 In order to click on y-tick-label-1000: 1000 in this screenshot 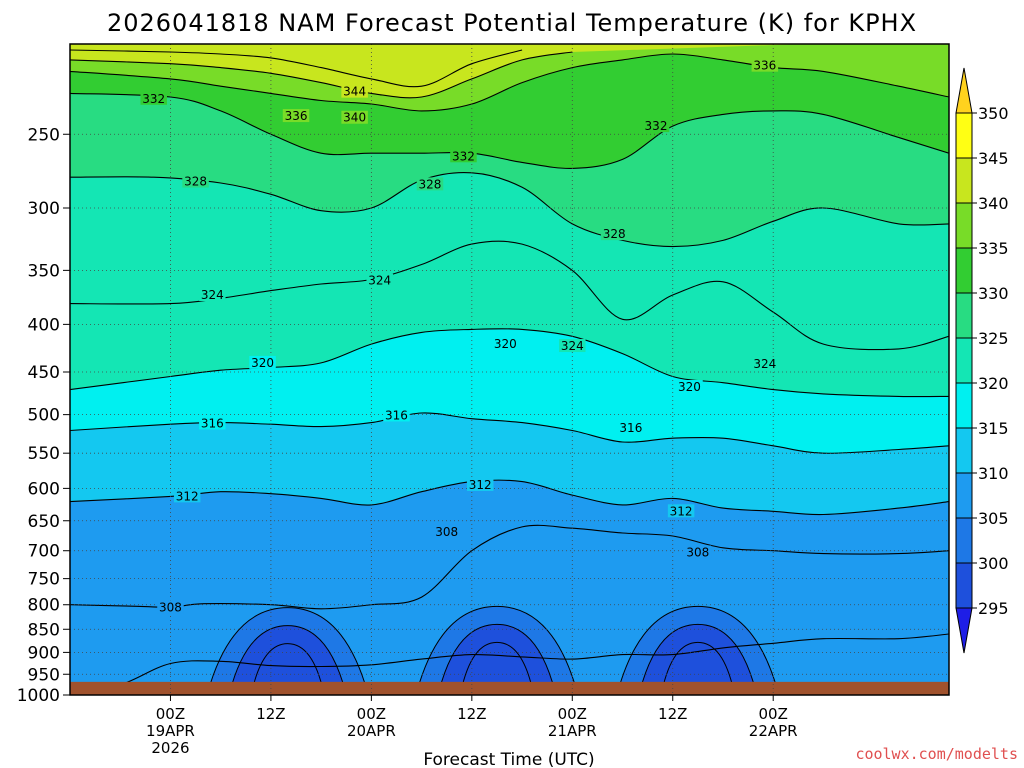, I will do `click(38, 696)`.